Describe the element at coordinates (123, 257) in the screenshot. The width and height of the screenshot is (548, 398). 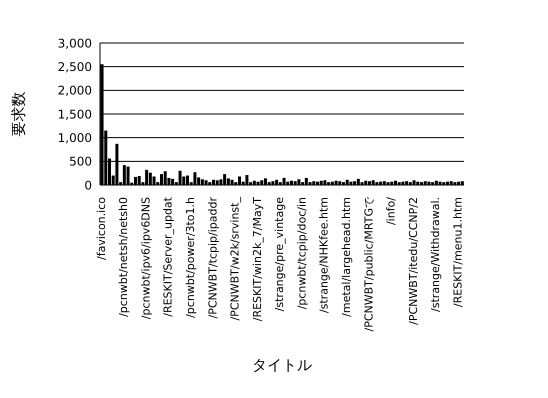
I see `x-tick-label: /pcnwbt/netsh/netsh0` at that location.